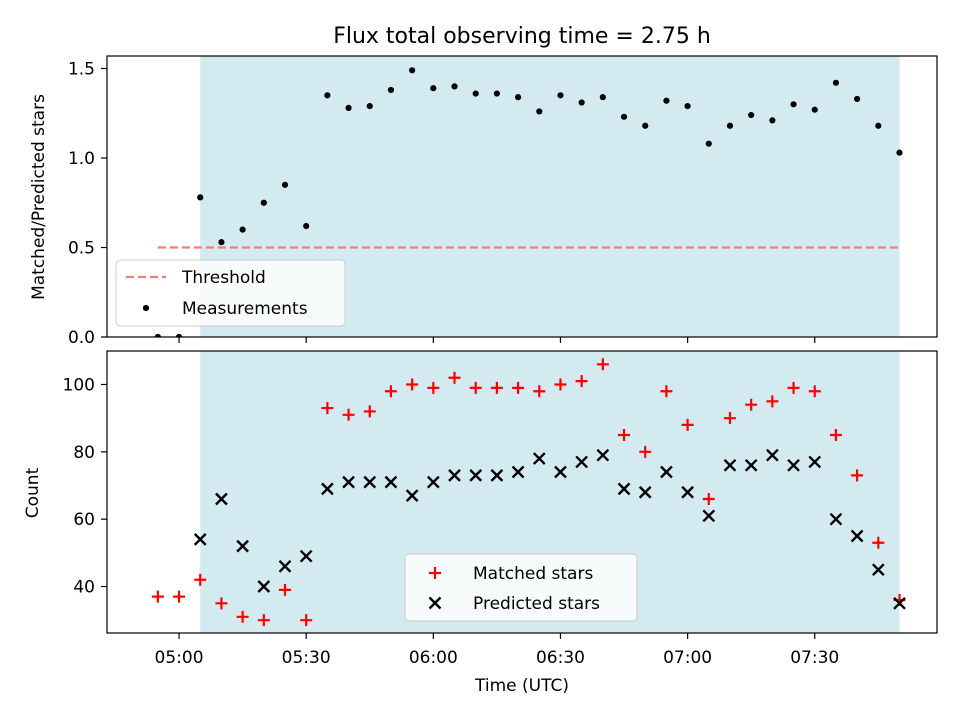  Describe the element at coordinates (33, 492) in the screenshot. I see `bottom-y-axis-label: Count` at that location.